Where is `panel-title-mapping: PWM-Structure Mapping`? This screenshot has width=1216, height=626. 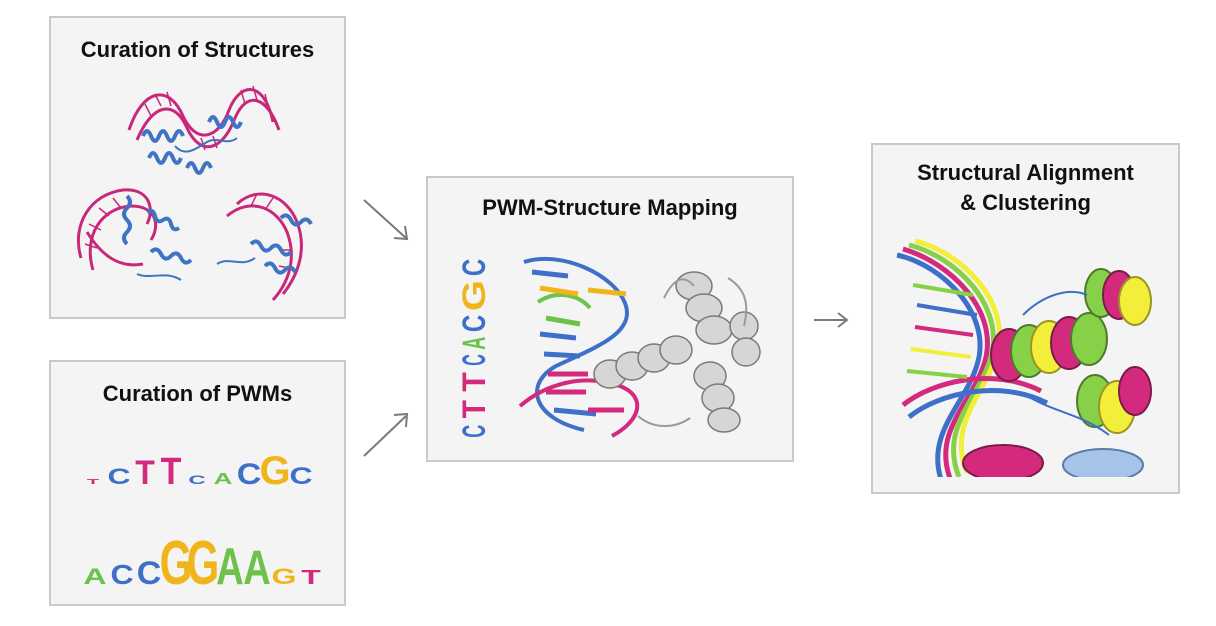 panel-title-mapping: PWM-Structure Mapping is located at coordinates (610, 207).